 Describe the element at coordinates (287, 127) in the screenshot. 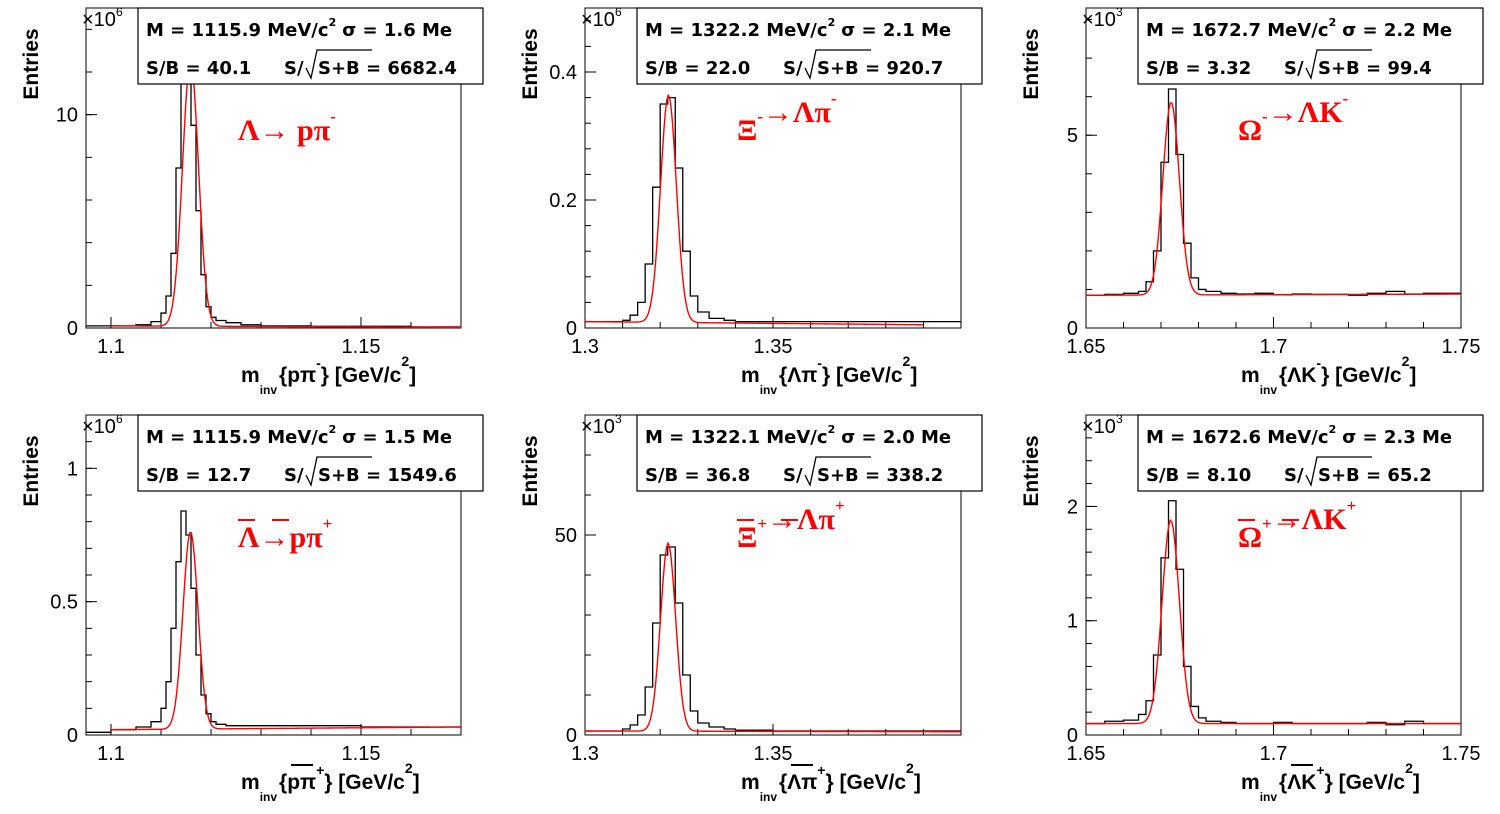

I see `decay-label: Λ→ pπ-` at that location.